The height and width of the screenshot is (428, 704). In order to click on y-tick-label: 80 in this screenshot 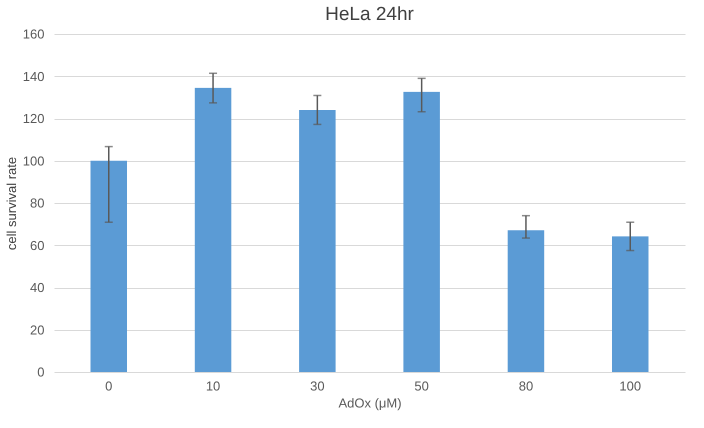, I will do `click(37, 203)`.